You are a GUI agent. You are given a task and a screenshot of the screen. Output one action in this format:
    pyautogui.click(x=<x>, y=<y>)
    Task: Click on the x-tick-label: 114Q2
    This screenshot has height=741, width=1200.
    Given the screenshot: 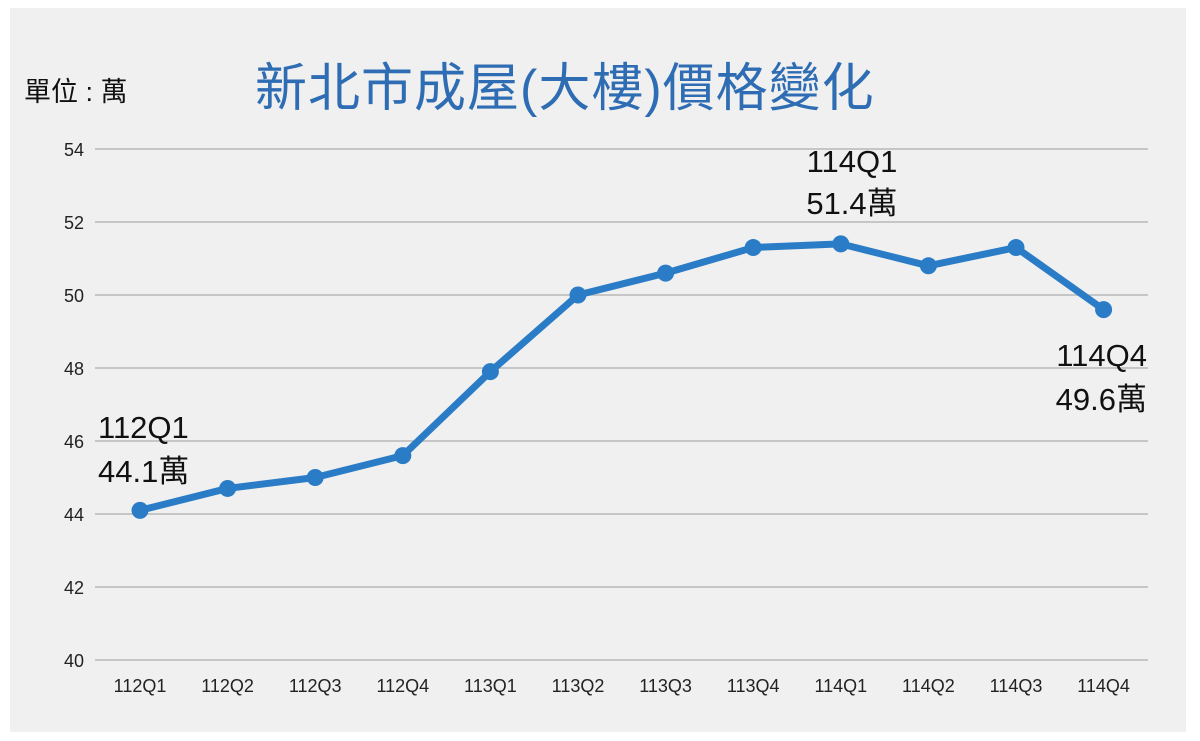 What is the action you would take?
    pyautogui.click(x=928, y=686)
    